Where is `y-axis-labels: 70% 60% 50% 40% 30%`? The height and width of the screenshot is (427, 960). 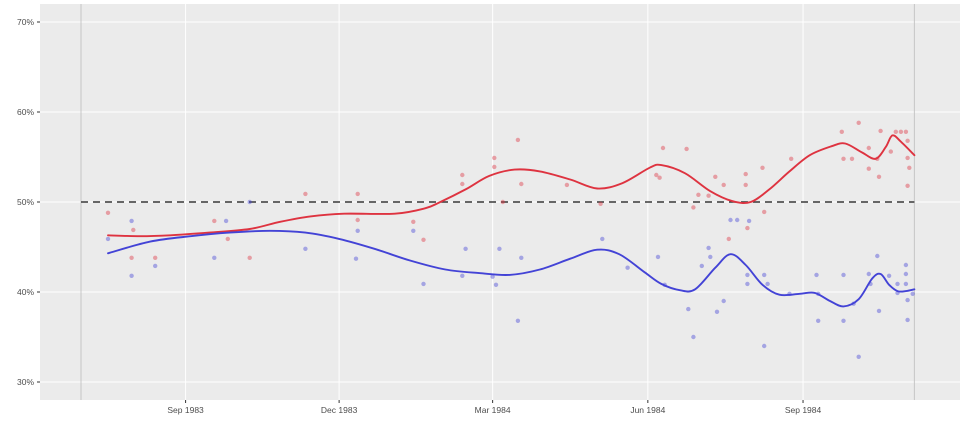
y-axis-labels: 70% 60% 50% 40% 30% is located at coordinates (25, 202).